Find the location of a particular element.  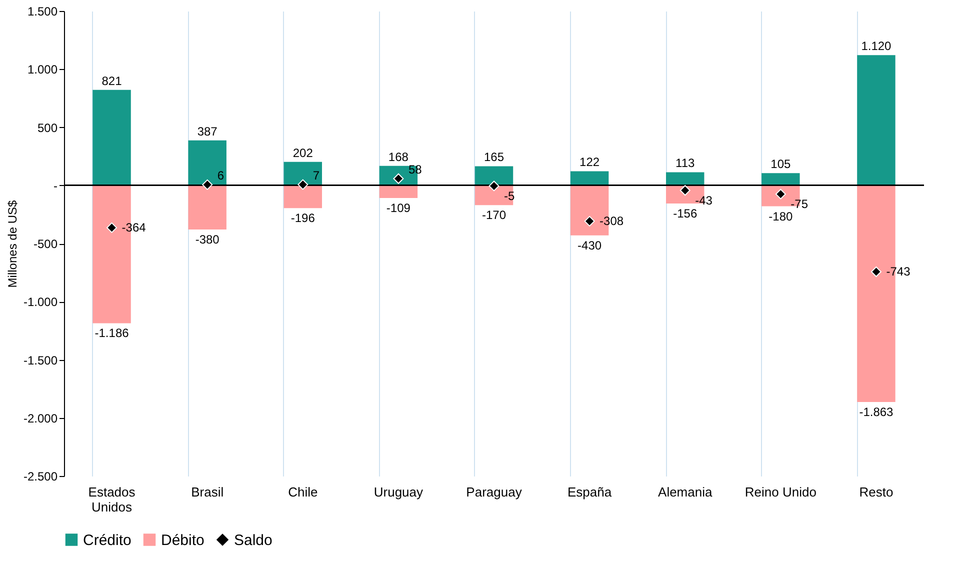

data-label: 165 is located at coordinates (494, 157).